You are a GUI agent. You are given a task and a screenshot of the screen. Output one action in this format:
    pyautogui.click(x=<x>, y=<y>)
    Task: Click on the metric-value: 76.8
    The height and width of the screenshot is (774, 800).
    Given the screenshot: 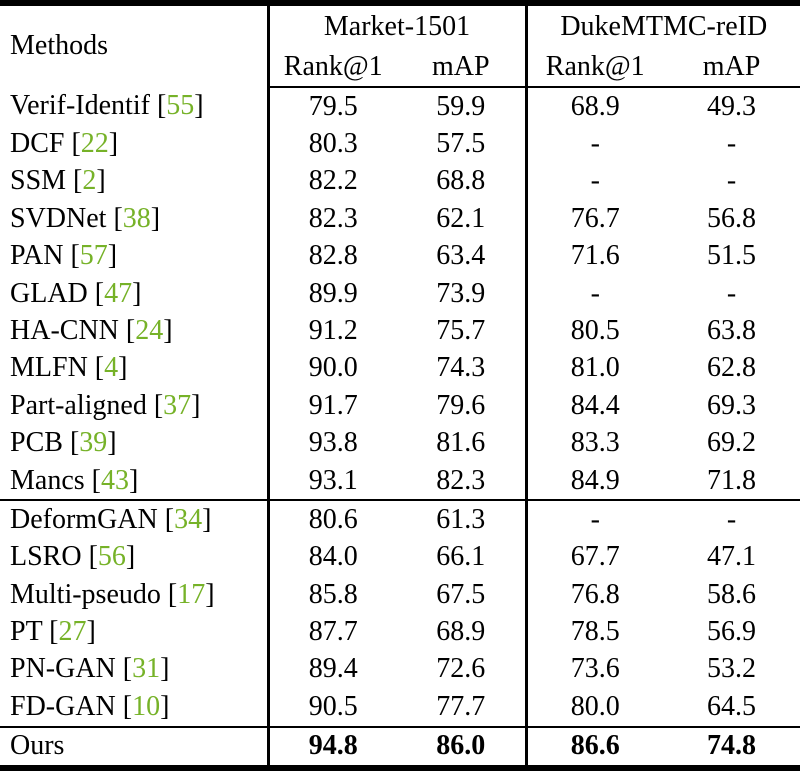 What is the action you would take?
    pyautogui.click(x=593, y=595)
    